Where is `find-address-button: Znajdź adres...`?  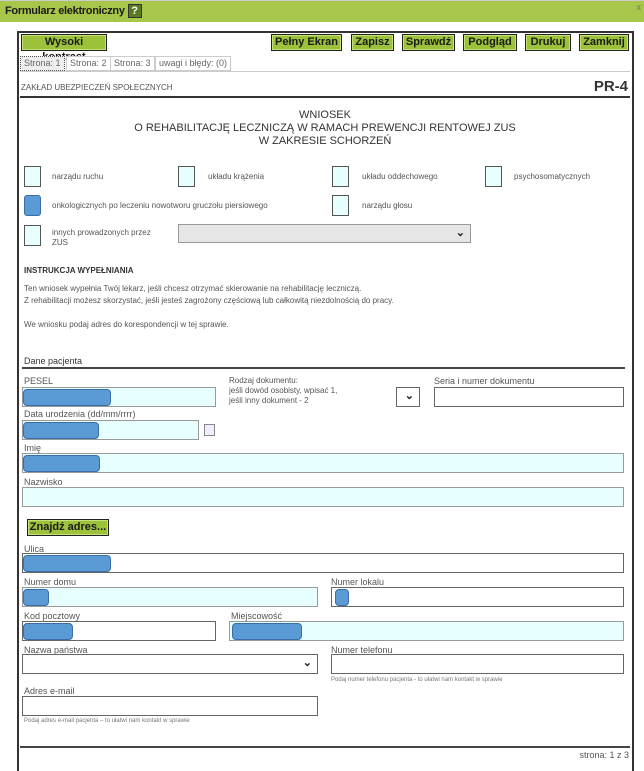 find-address-button: Znajdź adres... is located at coordinates (68, 527).